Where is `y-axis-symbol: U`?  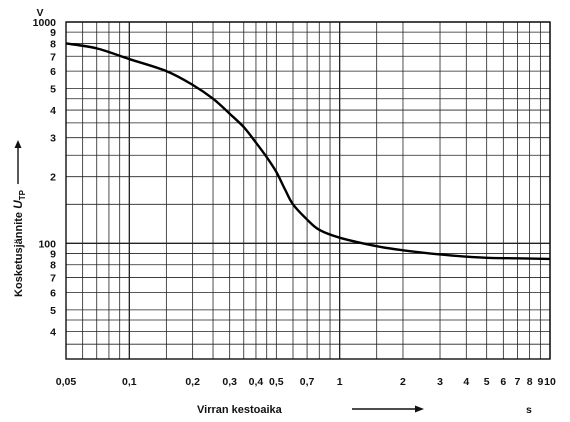
y-axis-symbol: U is located at coordinates (18, 204).